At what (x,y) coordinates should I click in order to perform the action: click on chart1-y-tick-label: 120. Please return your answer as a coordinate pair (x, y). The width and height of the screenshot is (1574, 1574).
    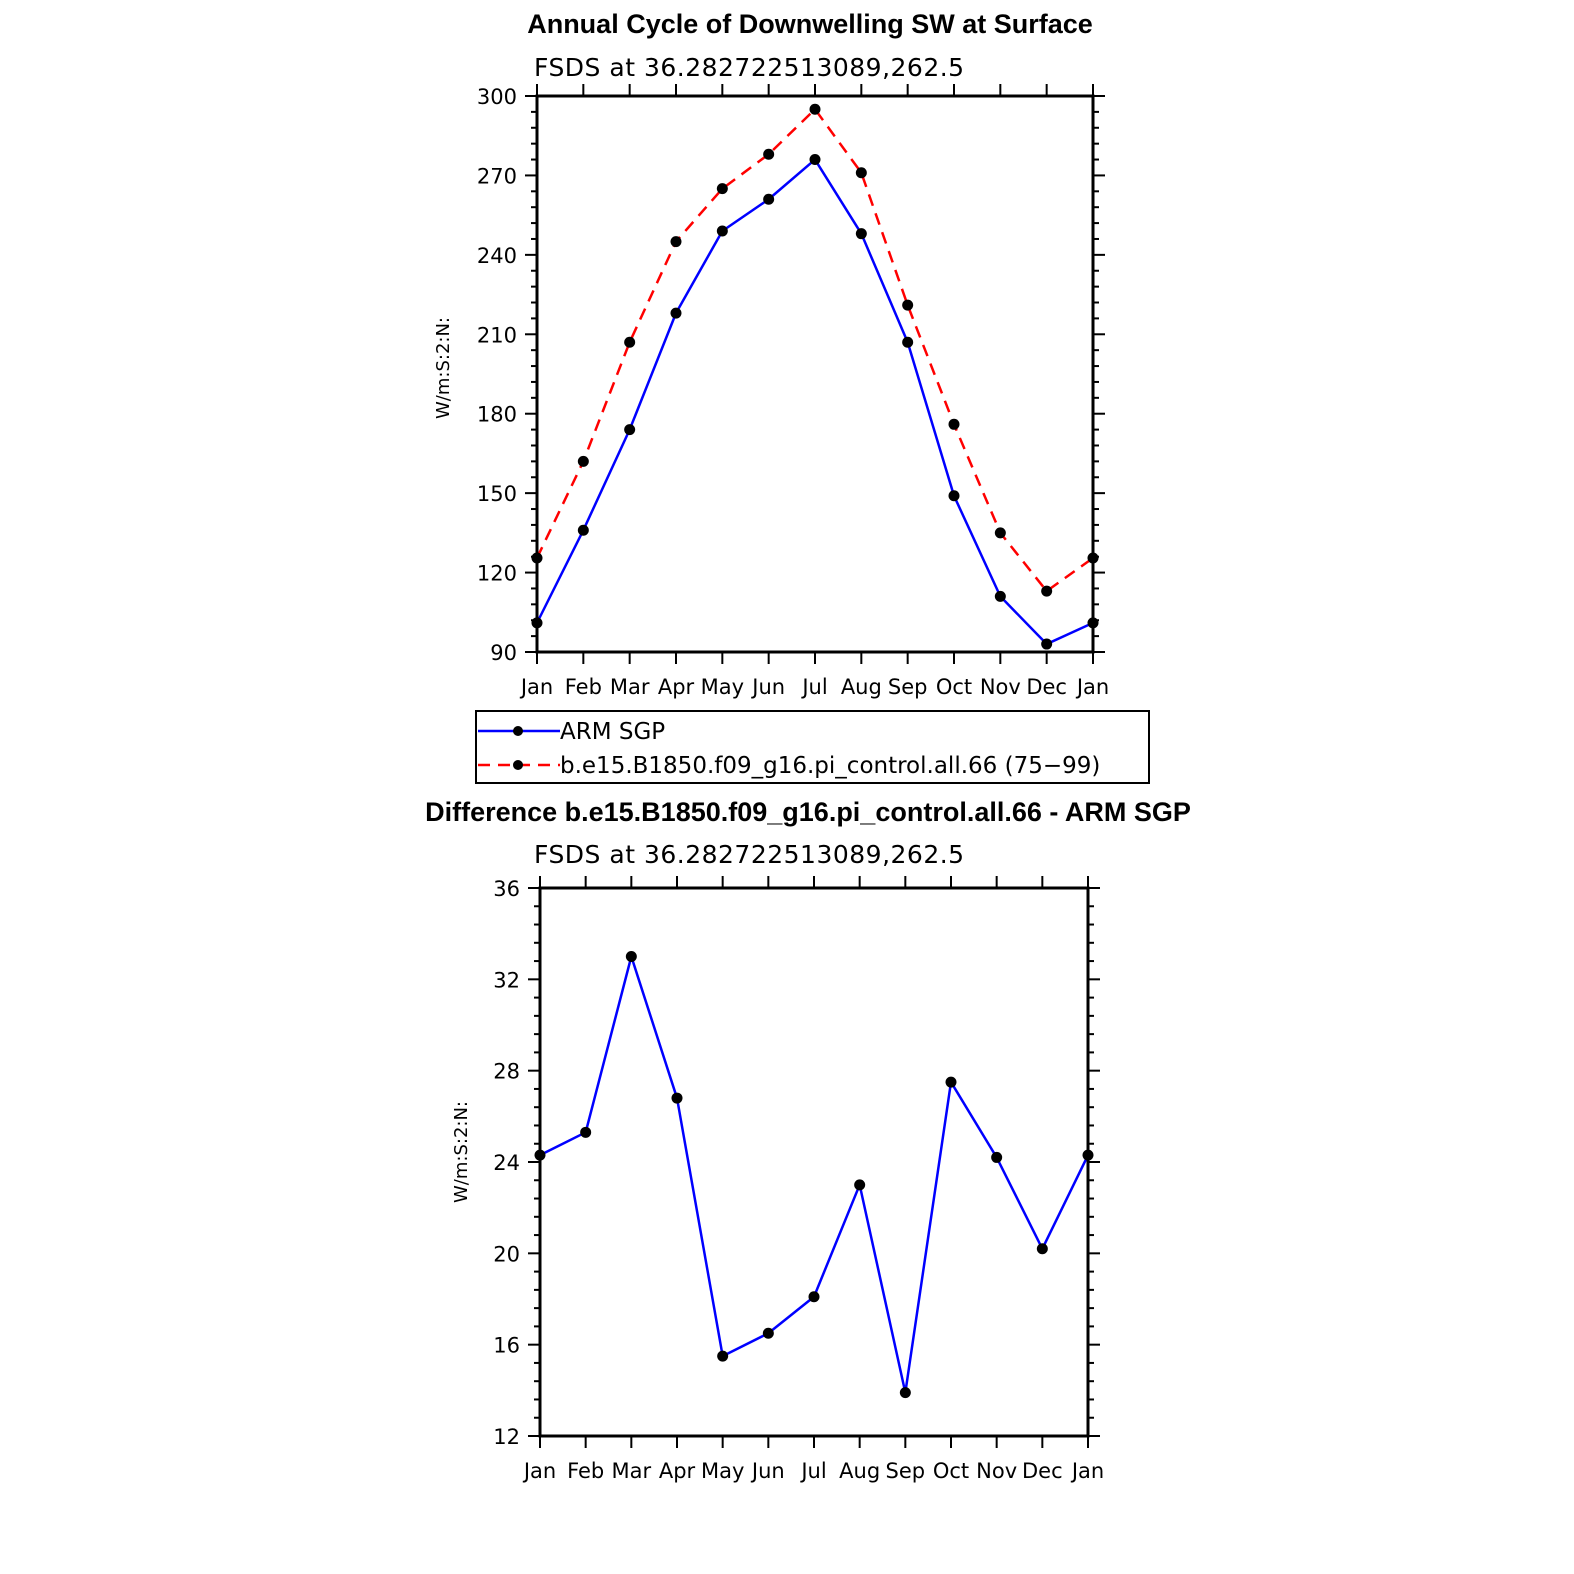
    Looking at the image, I should click on (497, 574).